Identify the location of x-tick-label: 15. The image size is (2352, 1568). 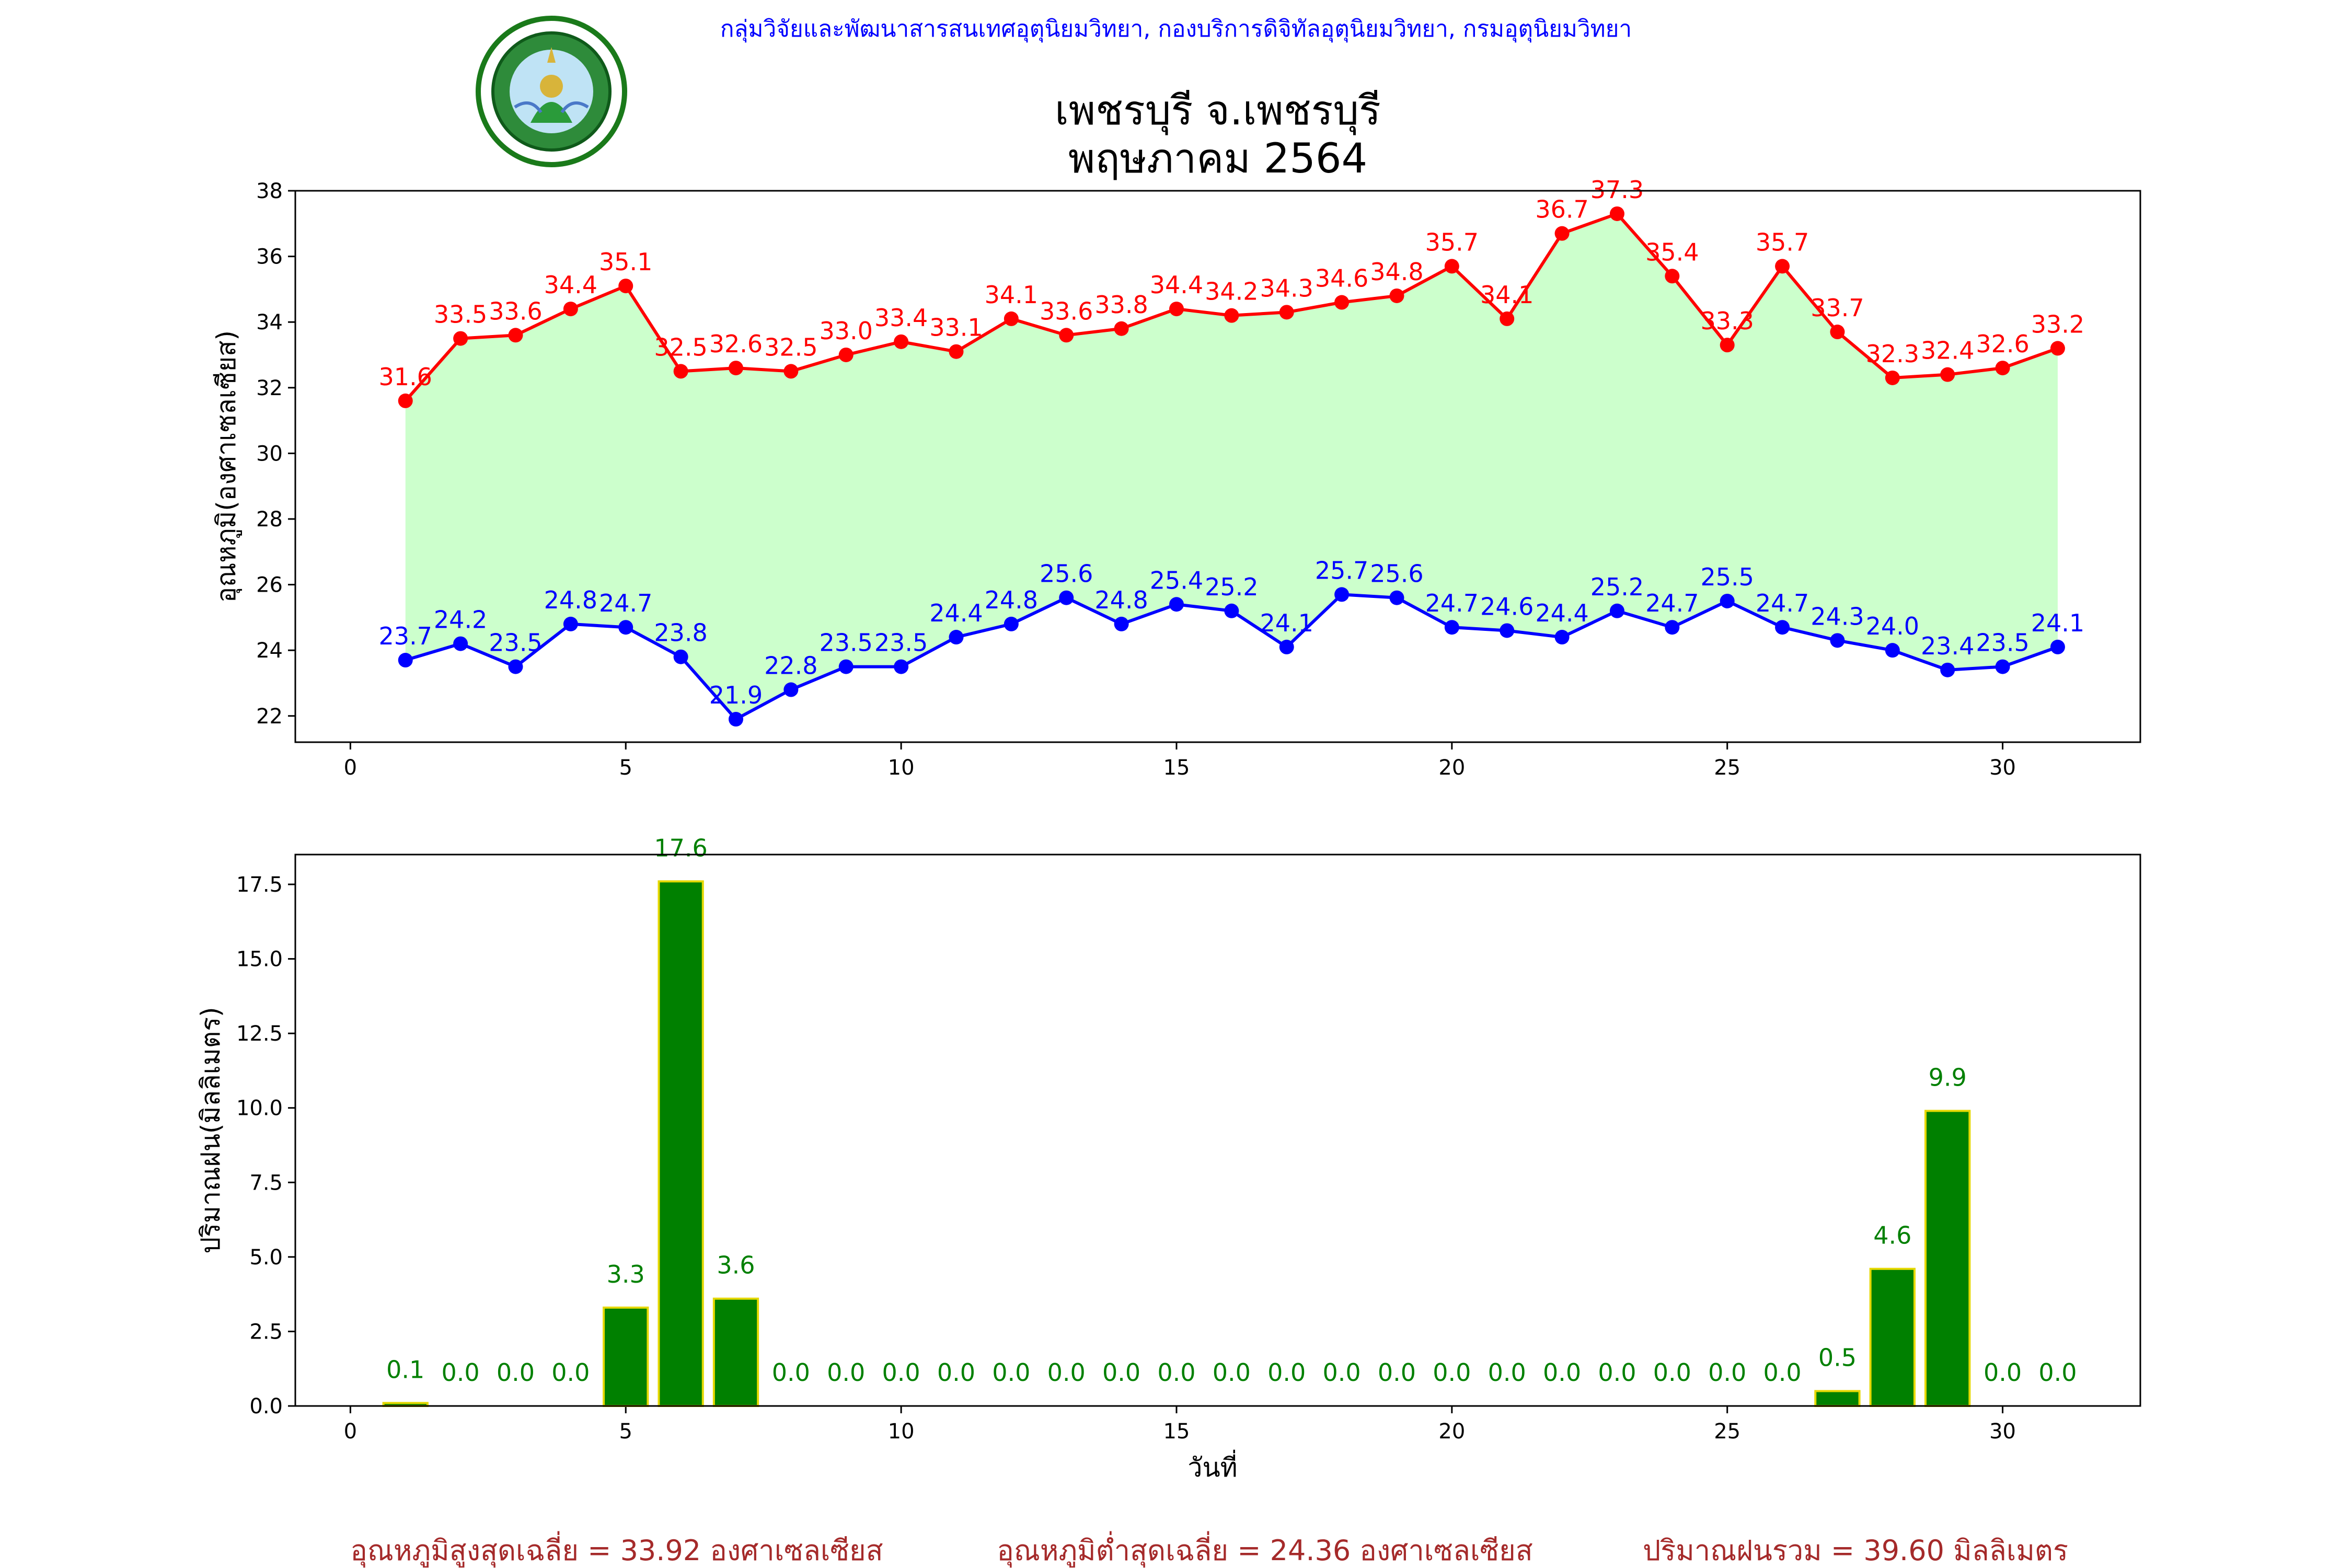
(1176, 768).